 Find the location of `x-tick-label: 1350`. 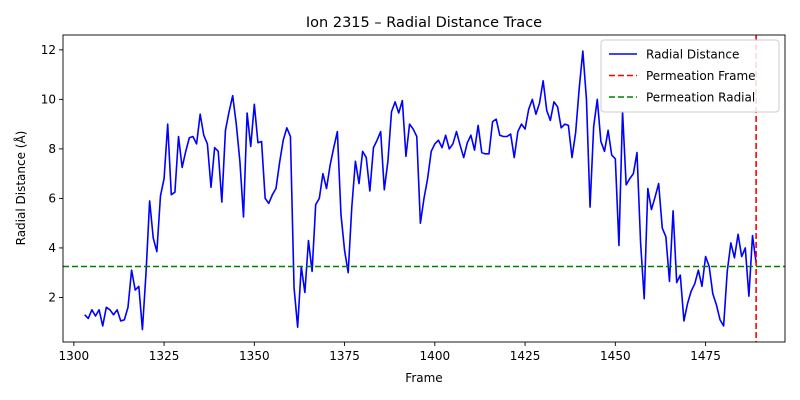

x-tick-label: 1350 is located at coordinates (254, 356).